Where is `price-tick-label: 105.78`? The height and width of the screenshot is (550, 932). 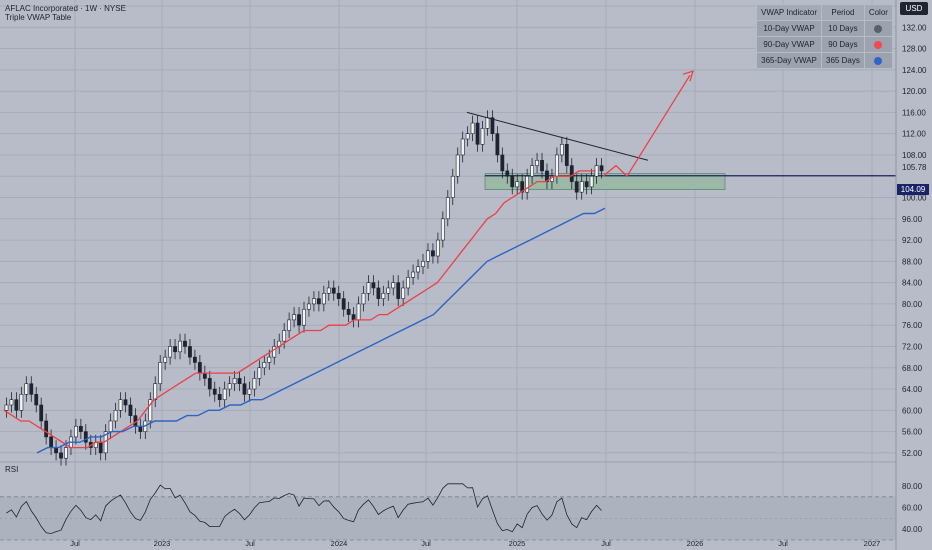
price-tick-label: 105.78 is located at coordinates (914, 167).